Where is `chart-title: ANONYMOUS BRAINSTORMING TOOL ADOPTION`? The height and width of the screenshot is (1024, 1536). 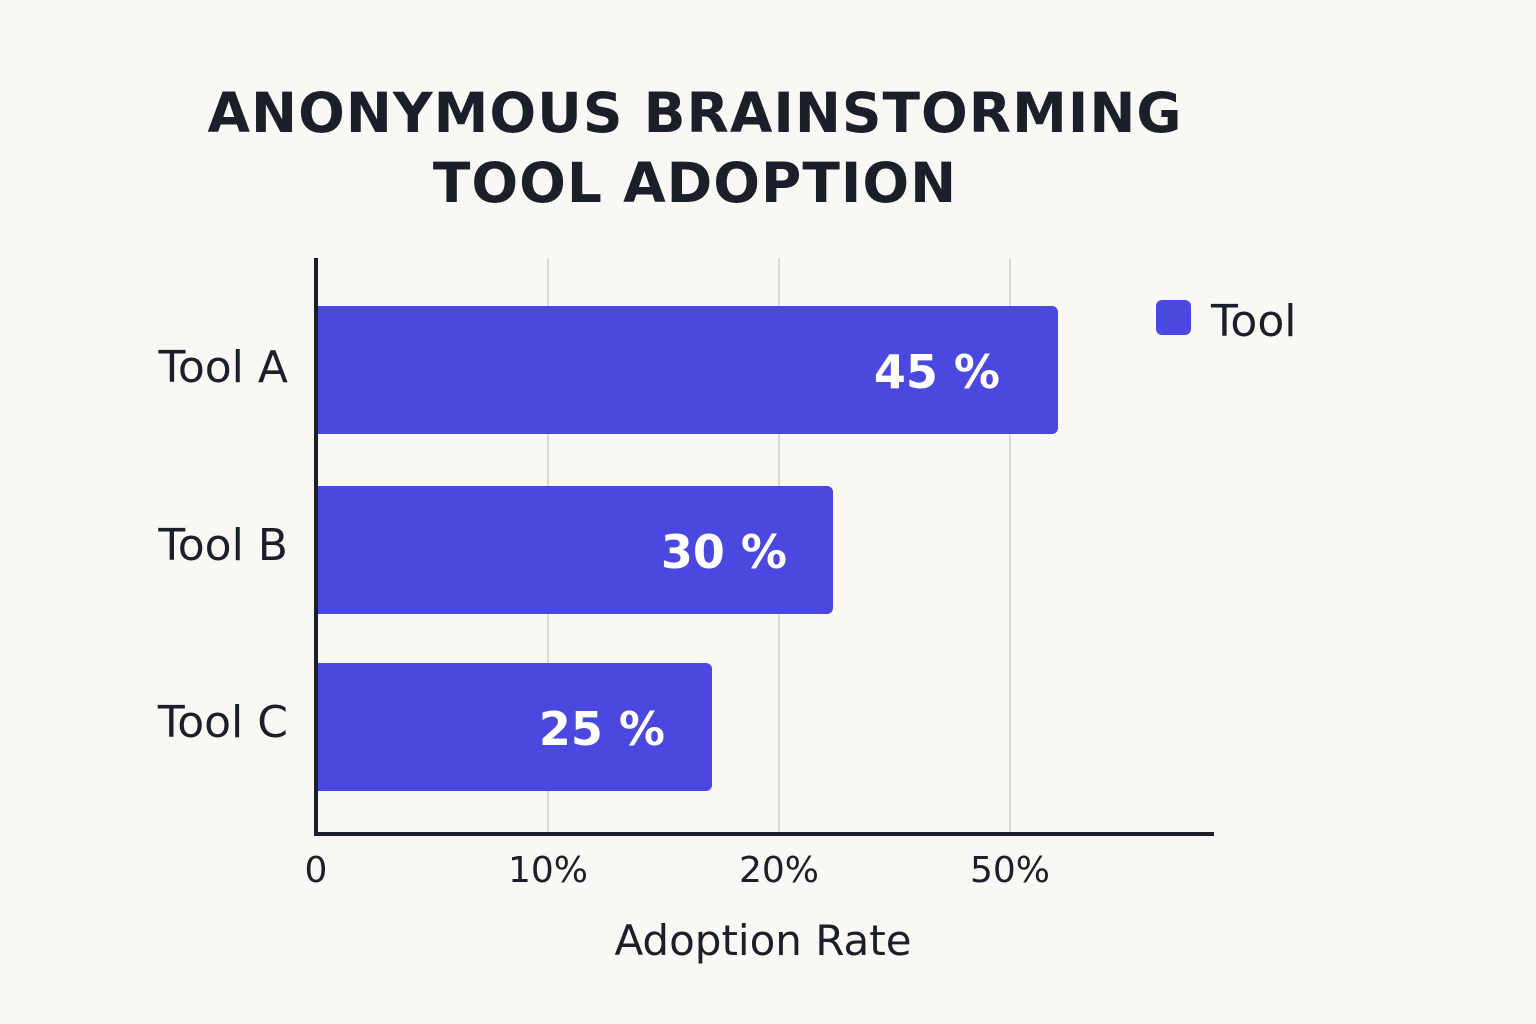
chart-title: ANONYMOUS BRAINSTORMING TOOL ADOPTION is located at coordinates (695, 148).